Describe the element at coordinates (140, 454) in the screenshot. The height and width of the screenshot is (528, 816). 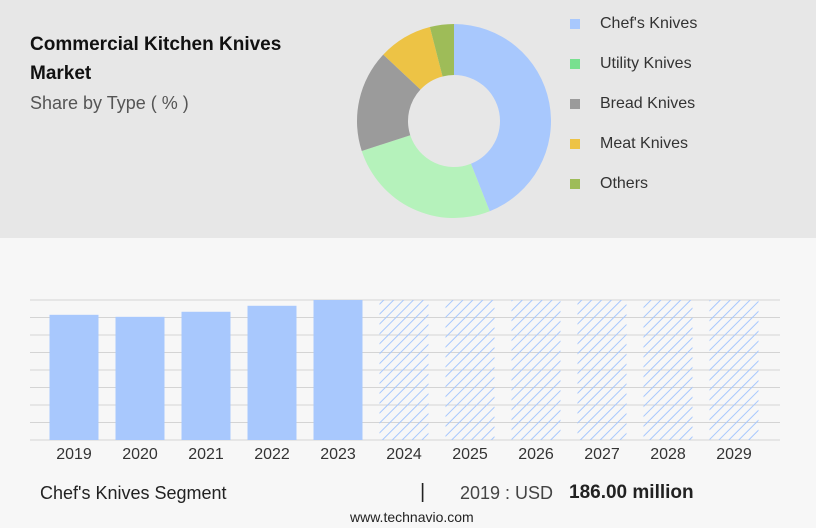
I see `x-tick-label: 2020` at that location.